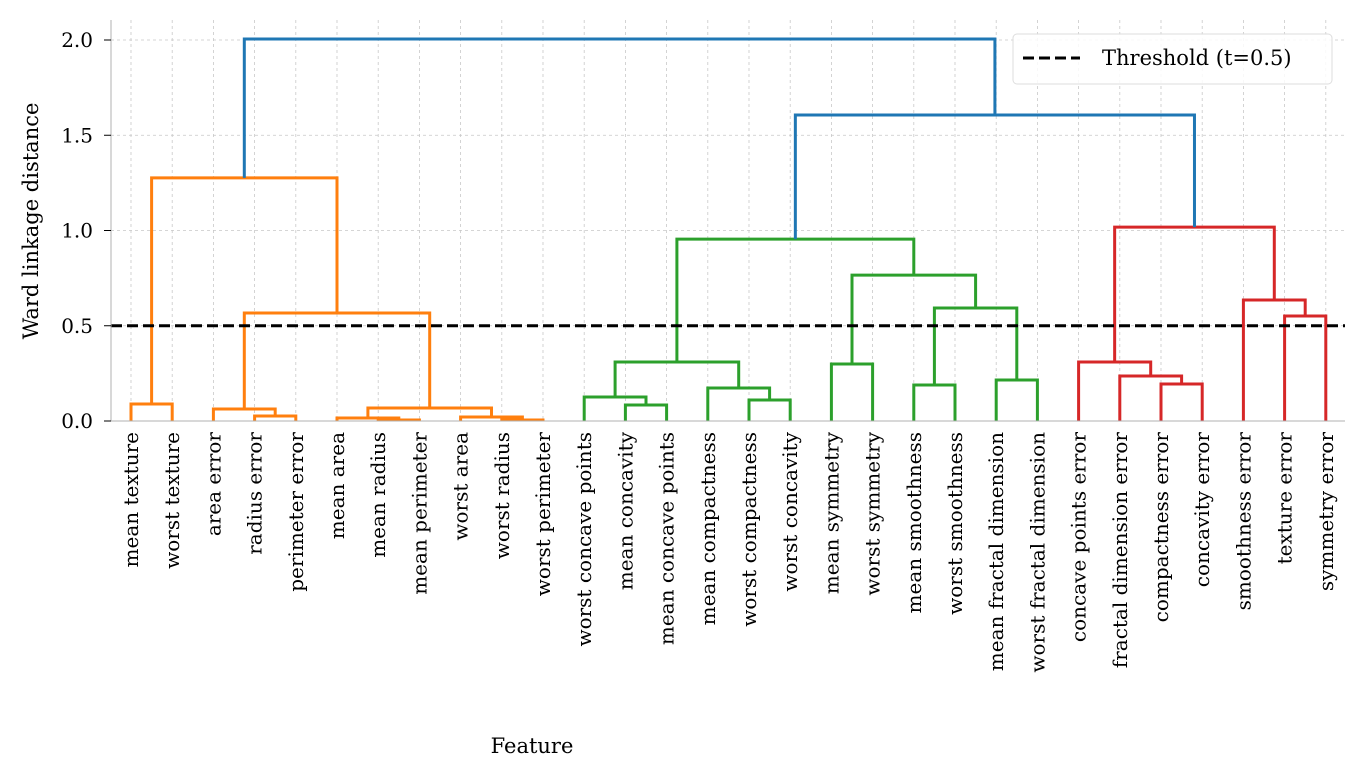  Describe the element at coordinates (1161, 527) in the screenshot. I see `x-tick-label: compactness error` at that location.